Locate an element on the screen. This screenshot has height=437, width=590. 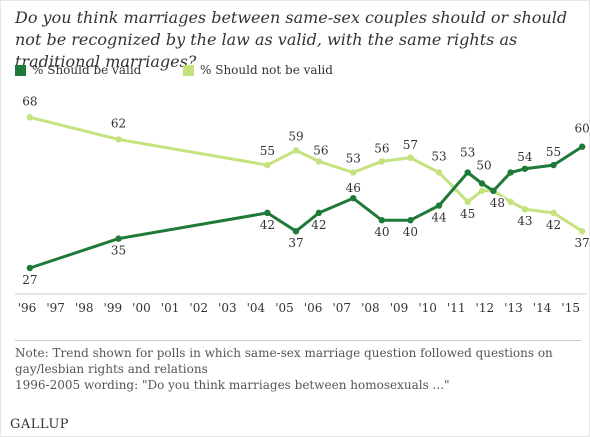
legend-label-valid: % Should be valid is located at coordinates (87, 70).